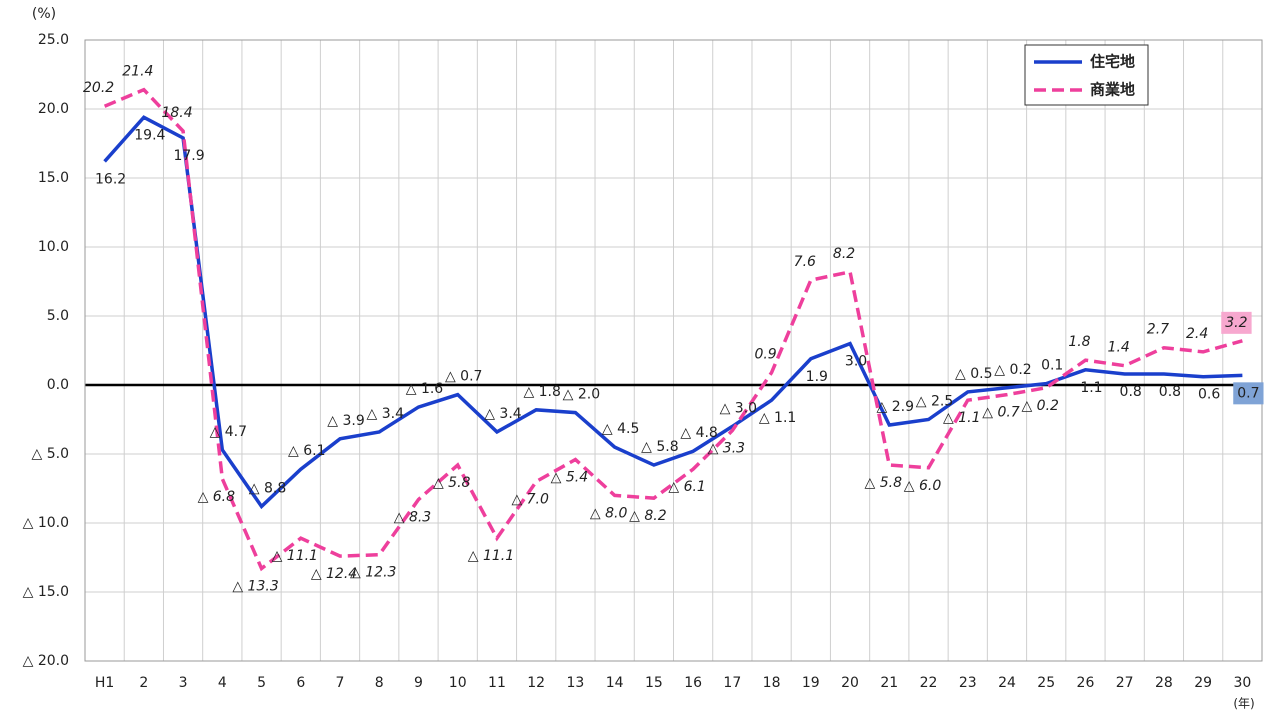 This screenshot has height=721, width=1268. I want to click on data-label: 1.1, so click(1091, 388).